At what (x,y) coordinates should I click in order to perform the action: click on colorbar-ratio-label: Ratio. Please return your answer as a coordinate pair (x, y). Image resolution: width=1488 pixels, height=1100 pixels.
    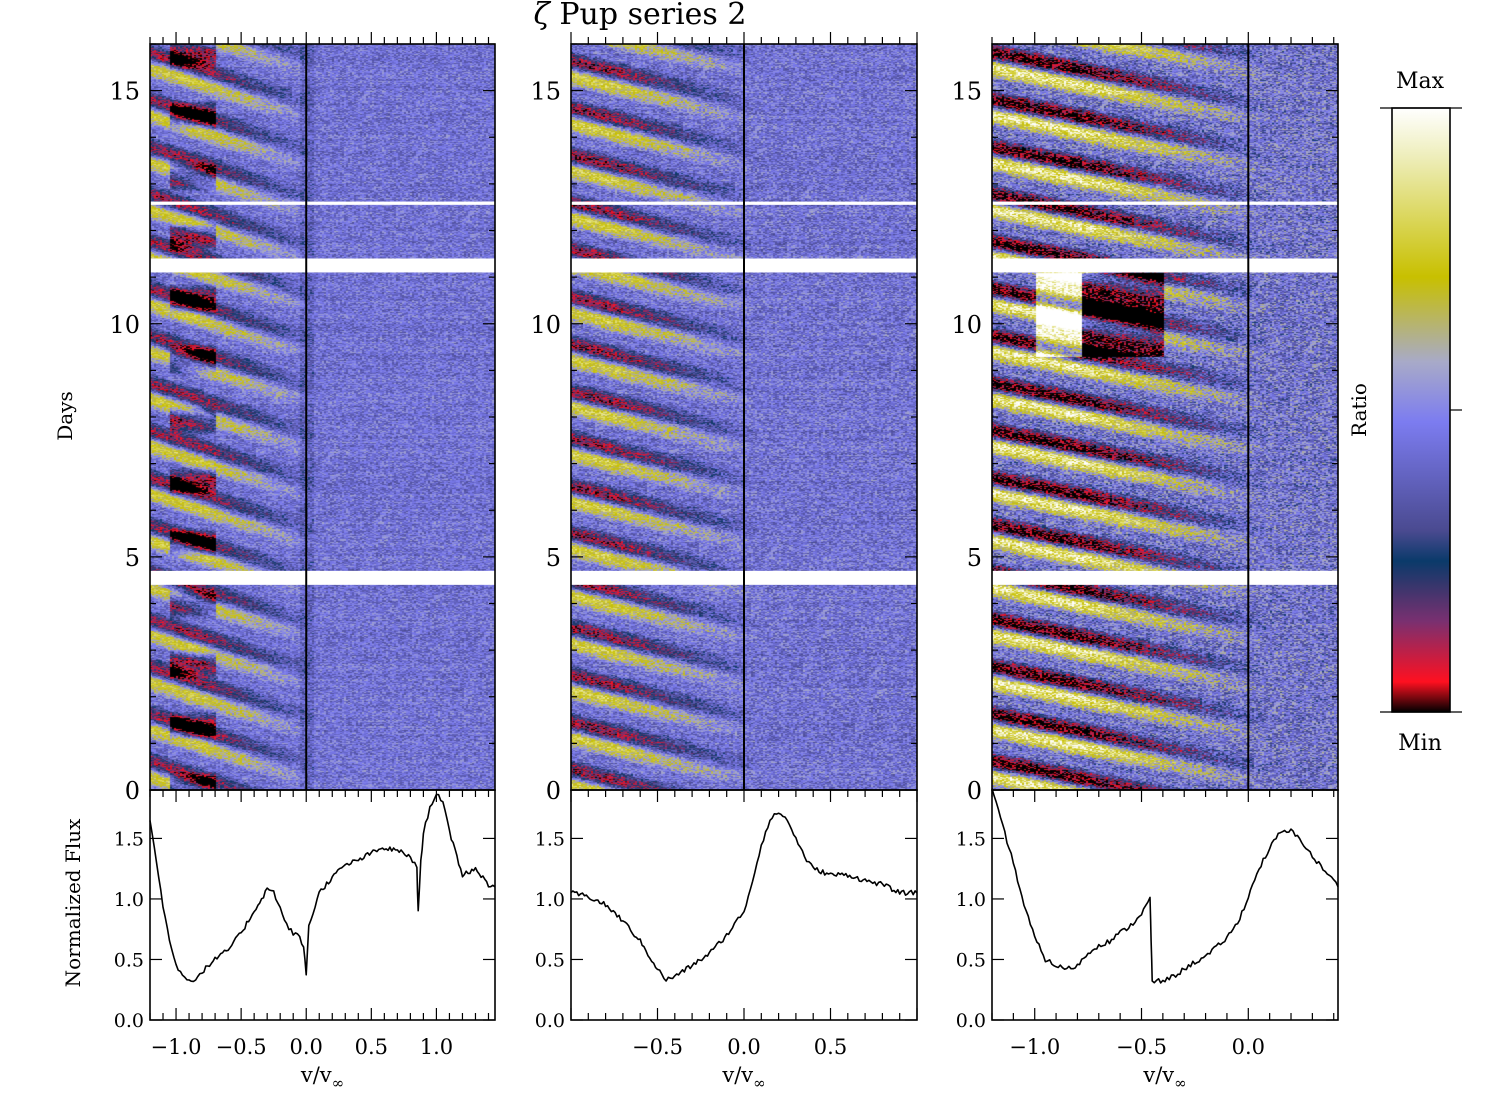
    Looking at the image, I should click on (1359, 410).